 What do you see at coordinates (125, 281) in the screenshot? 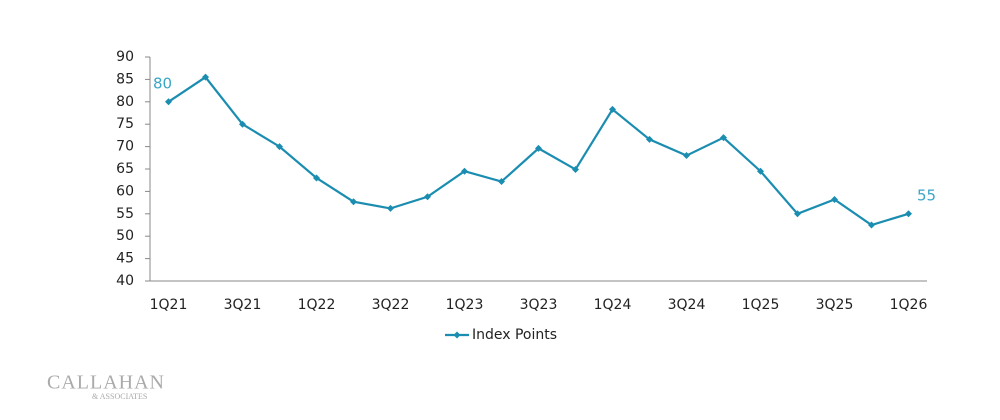
I see `y-tick-label: 40` at bounding box center [125, 281].